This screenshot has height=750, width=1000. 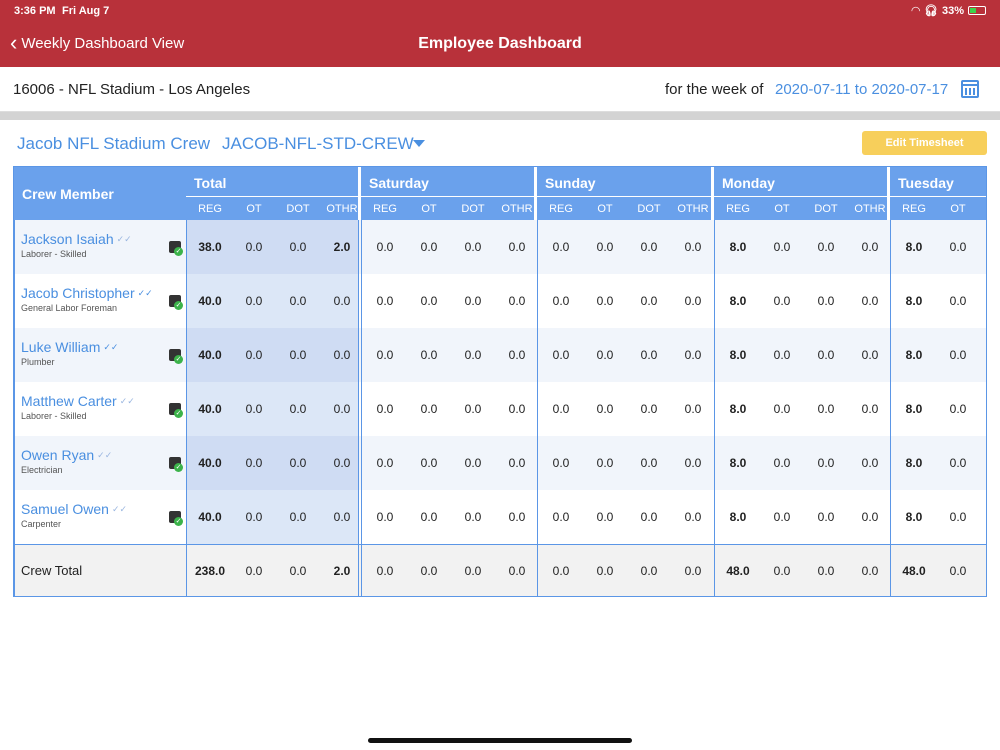 What do you see at coordinates (210, 247) in the screenshot?
I see `hours-cell: 38.0` at bounding box center [210, 247].